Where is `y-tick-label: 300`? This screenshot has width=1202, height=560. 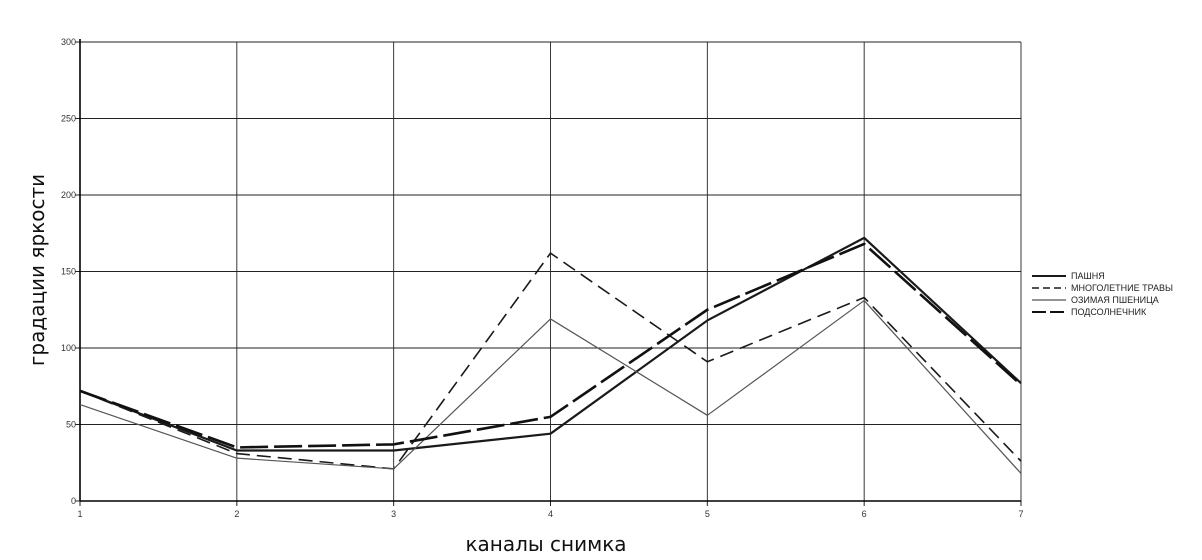
y-tick-label: 300 is located at coordinates (68, 42).